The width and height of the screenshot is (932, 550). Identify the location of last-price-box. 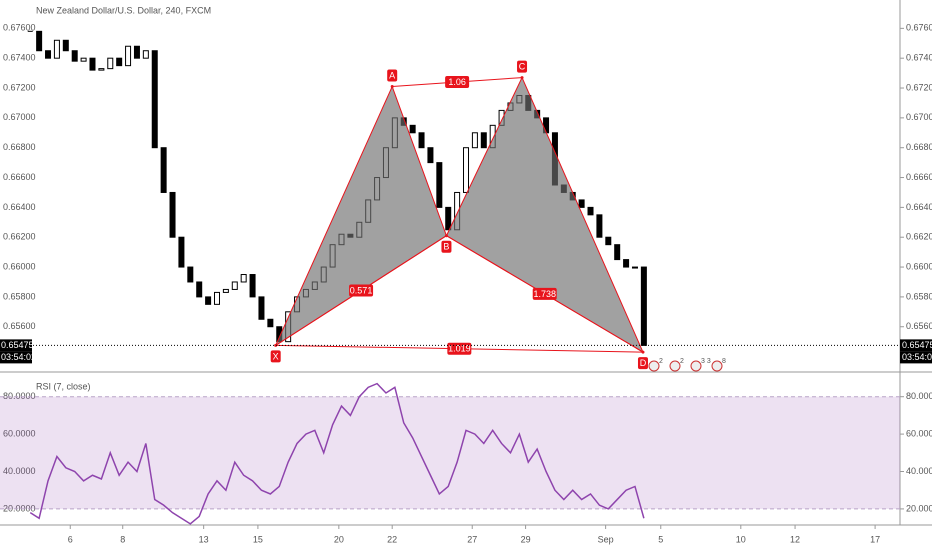
(916, 345).